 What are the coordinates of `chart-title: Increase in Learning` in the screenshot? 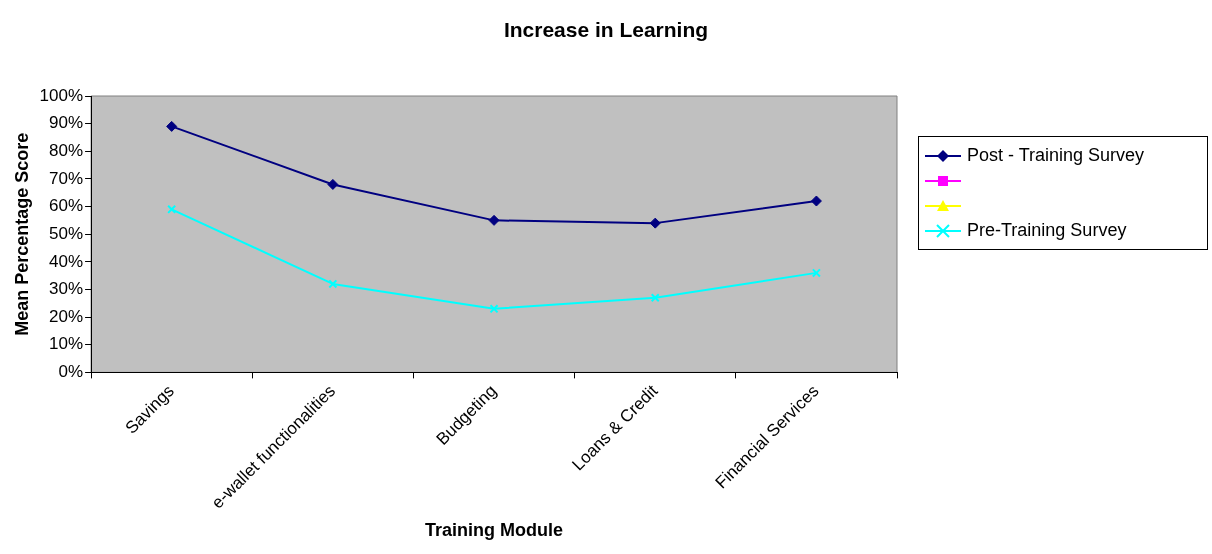 It's located at (606, 30).